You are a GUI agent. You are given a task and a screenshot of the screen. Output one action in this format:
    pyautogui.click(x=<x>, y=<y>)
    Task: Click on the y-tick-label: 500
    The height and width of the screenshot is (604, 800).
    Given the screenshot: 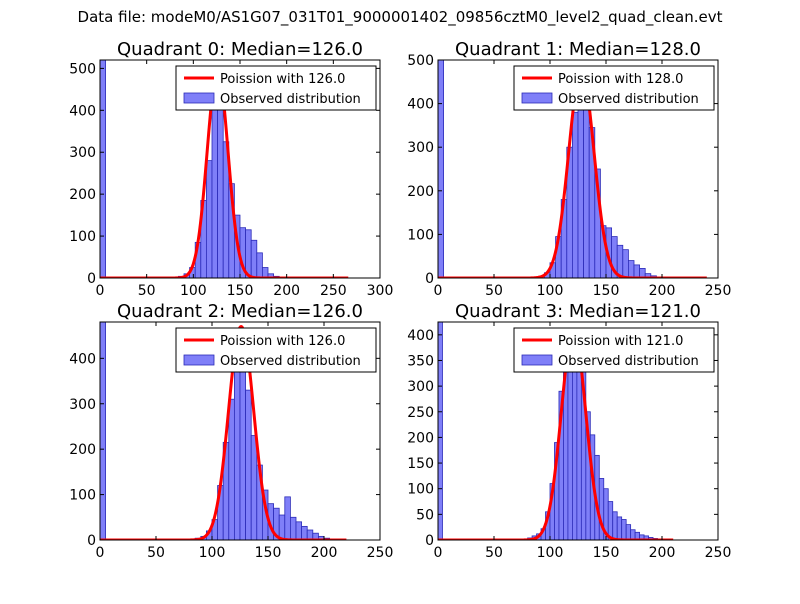 What is the action you would take?
    pyautogui.click(x=82, y=69)
    